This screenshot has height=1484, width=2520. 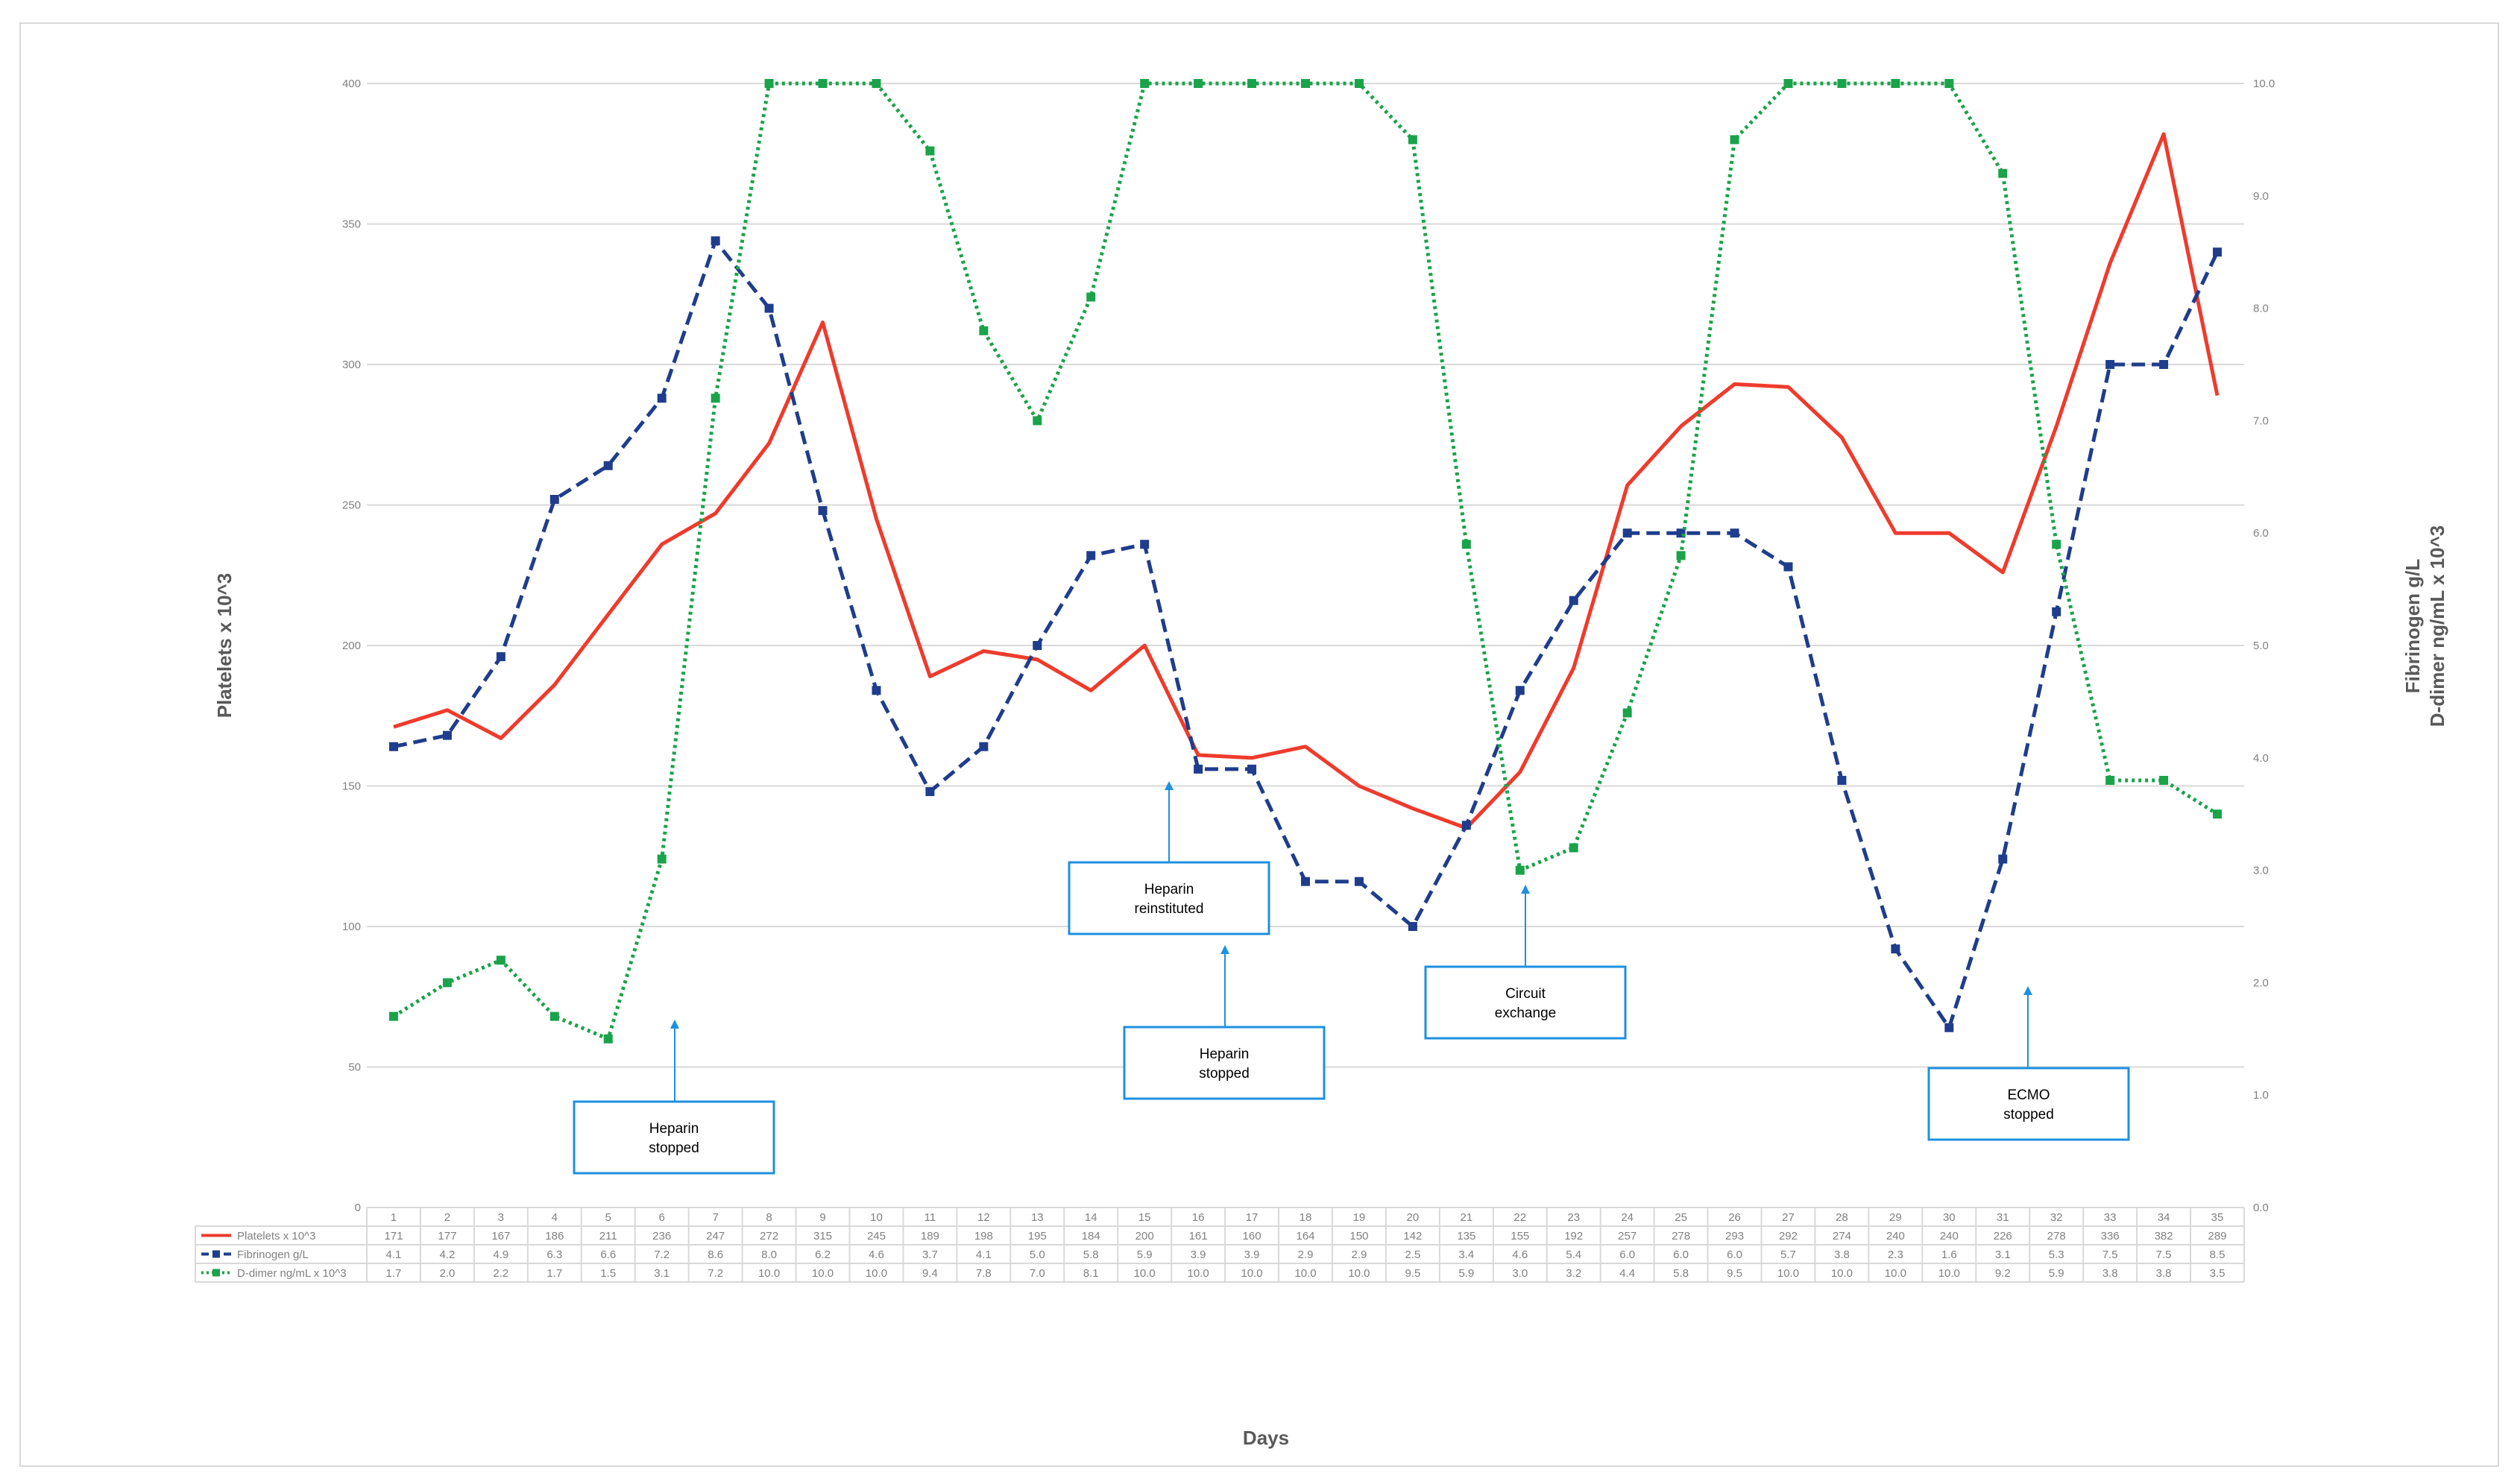 I want to click on data-label: 336, so click(x=2110, y=1236).